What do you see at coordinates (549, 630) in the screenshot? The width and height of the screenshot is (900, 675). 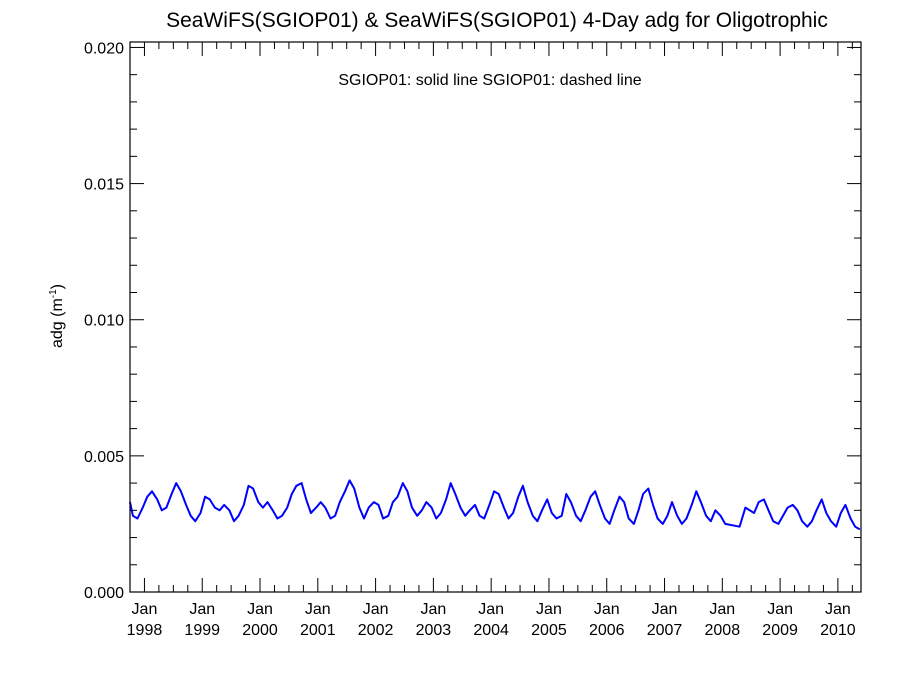 I see `x-tick-label-year: 2005` at bounding box center [549, 630].